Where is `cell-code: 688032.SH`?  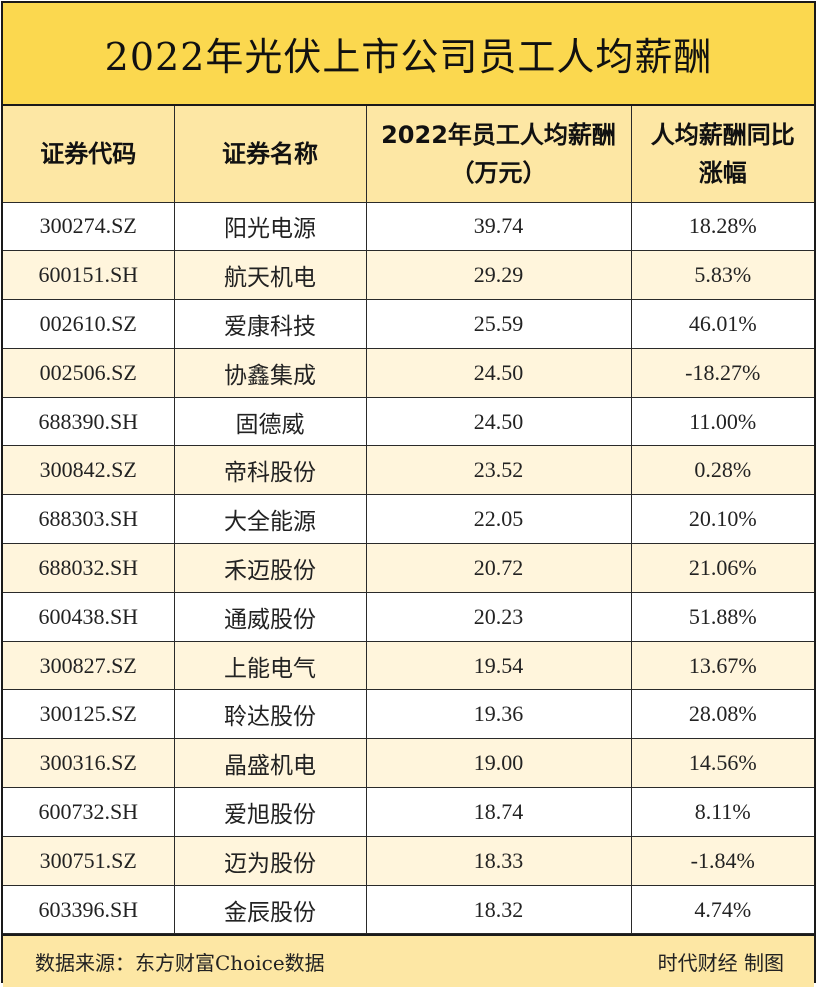 cell-code: 688032.SH is located at coordinates (89, 568).